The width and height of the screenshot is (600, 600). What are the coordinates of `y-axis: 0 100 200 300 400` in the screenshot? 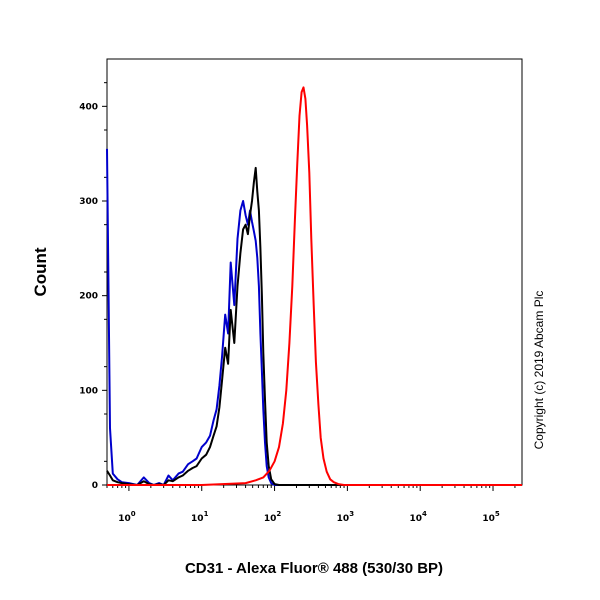 It's located at (93, 286).